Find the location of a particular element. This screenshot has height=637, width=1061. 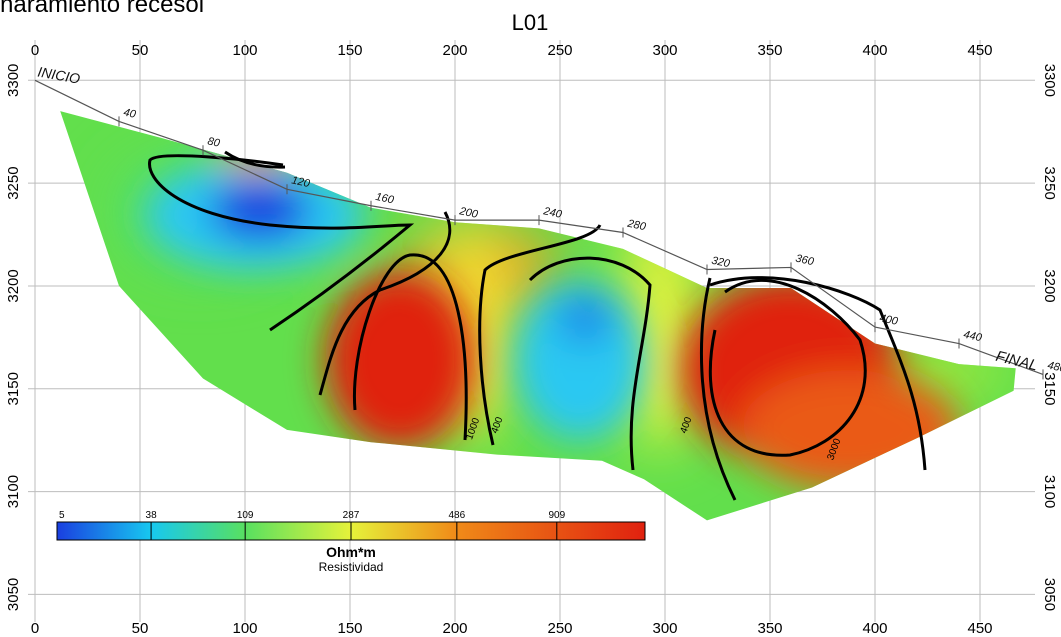

chainage-label: 80 is located at coordinates (213, 142).